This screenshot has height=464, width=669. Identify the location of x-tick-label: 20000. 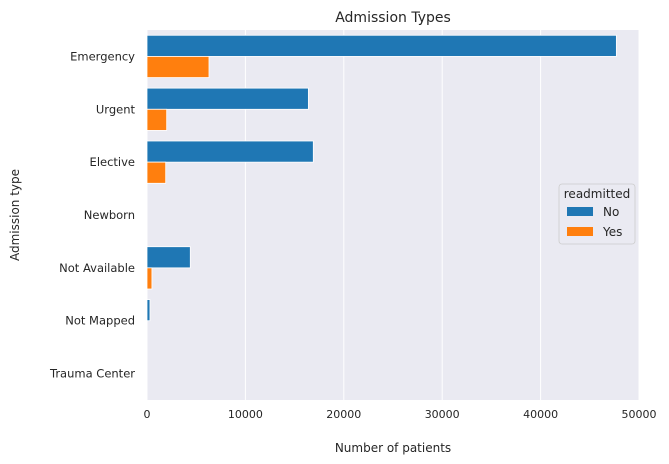
(343, 414).